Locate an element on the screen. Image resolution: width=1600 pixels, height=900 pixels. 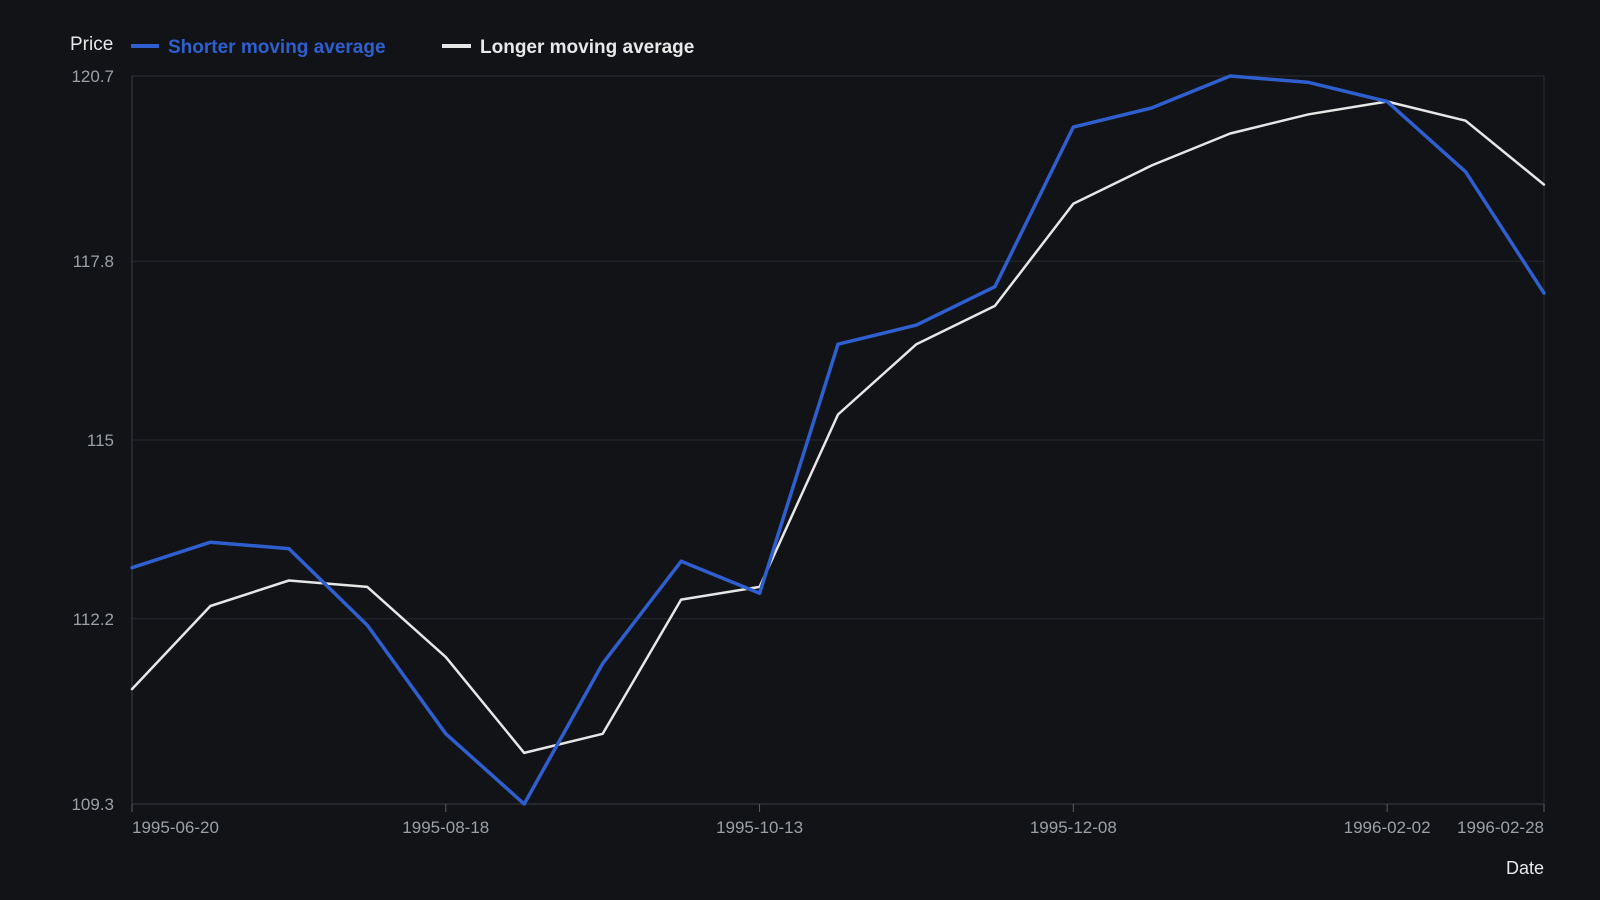
y-tick-label: 112.2 is located at coordinates (93, 619).